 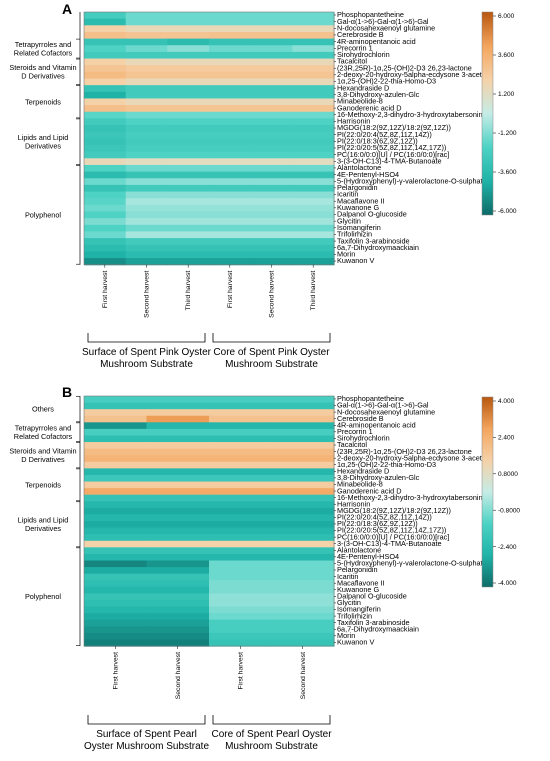 What do you see at coordinates (384, 517) in the screenshot?
I see `row-label: PI(22:0/20:4(5Z,8Z,11Z,14Z))` at bounding box center [384, 517].